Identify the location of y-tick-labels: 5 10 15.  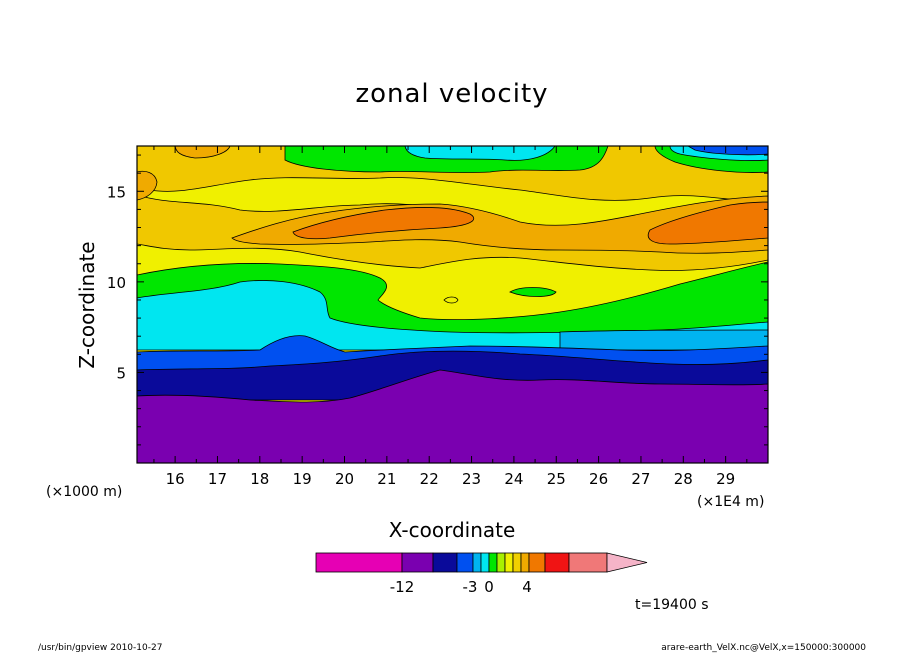
(116, 282).